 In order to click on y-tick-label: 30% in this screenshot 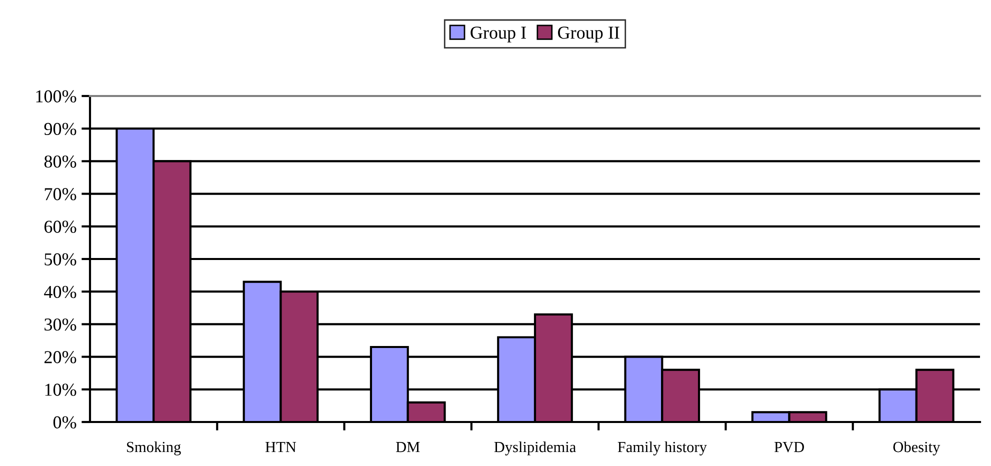, I will do `click(60, 324)`.